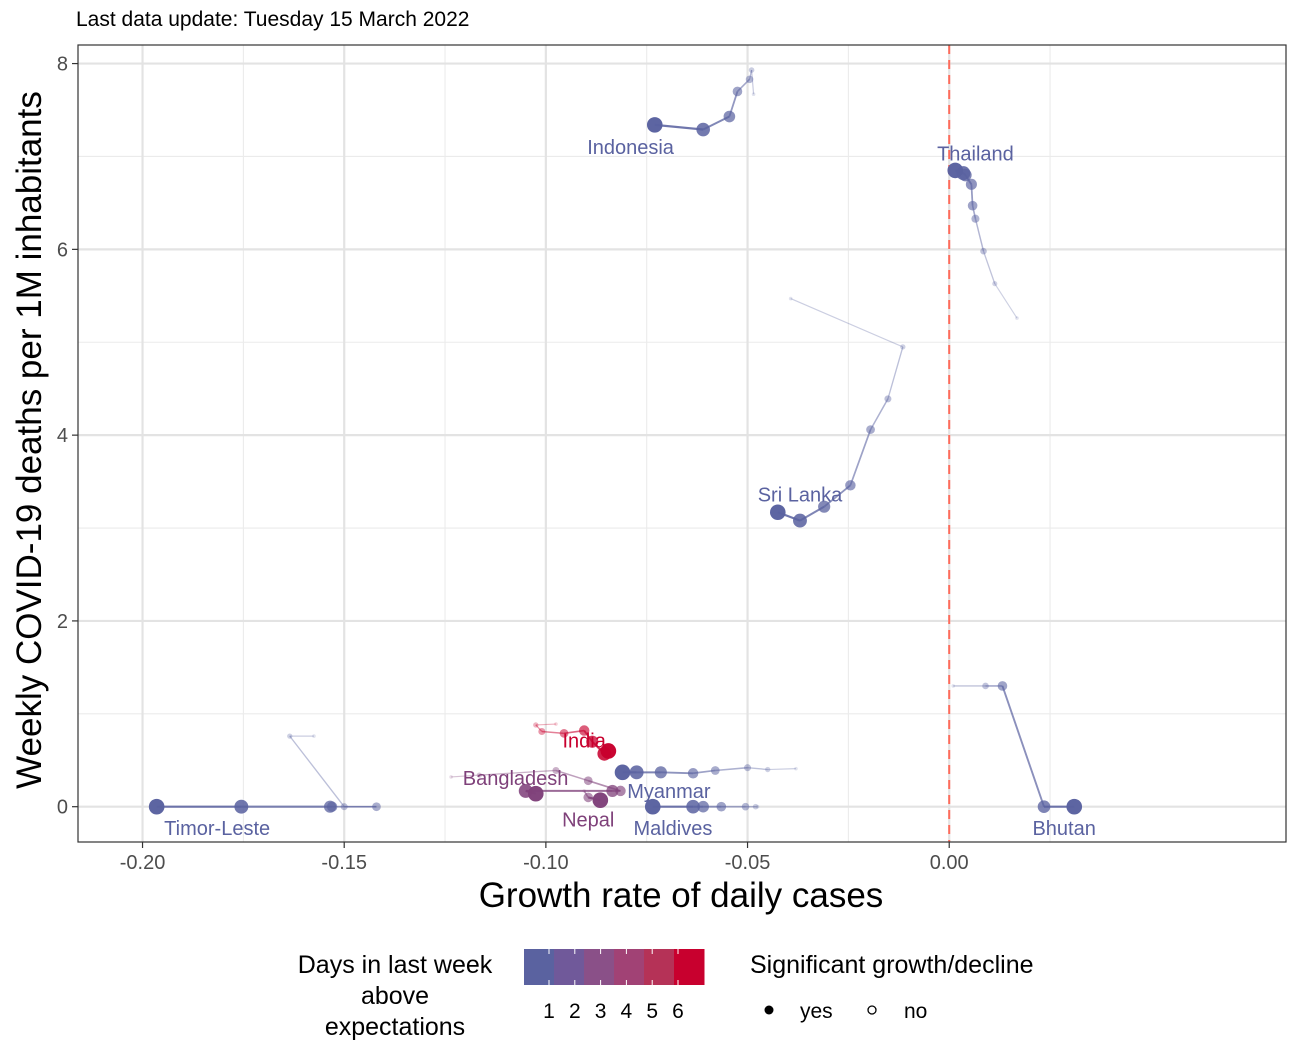 This screenshot has height=1062, width=1299. I want to click on series-bhutan, so click(1017, 748).